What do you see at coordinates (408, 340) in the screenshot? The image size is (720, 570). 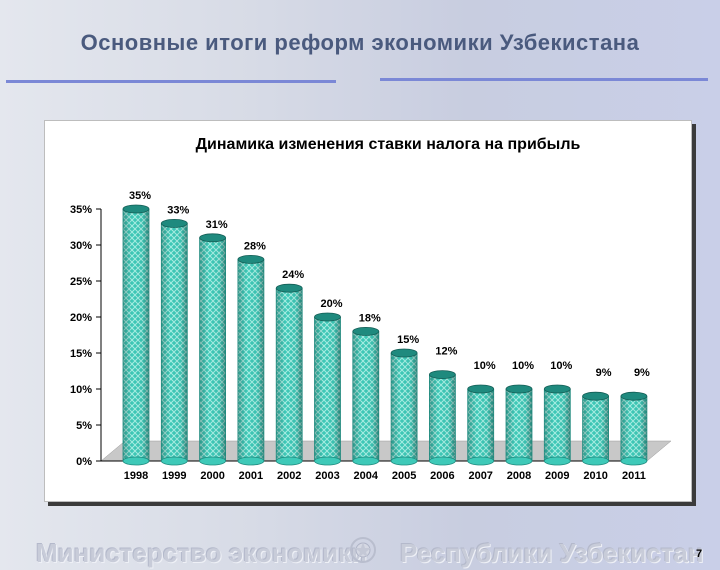 I see `data-label: 15%` at bounding box center [408, 340].